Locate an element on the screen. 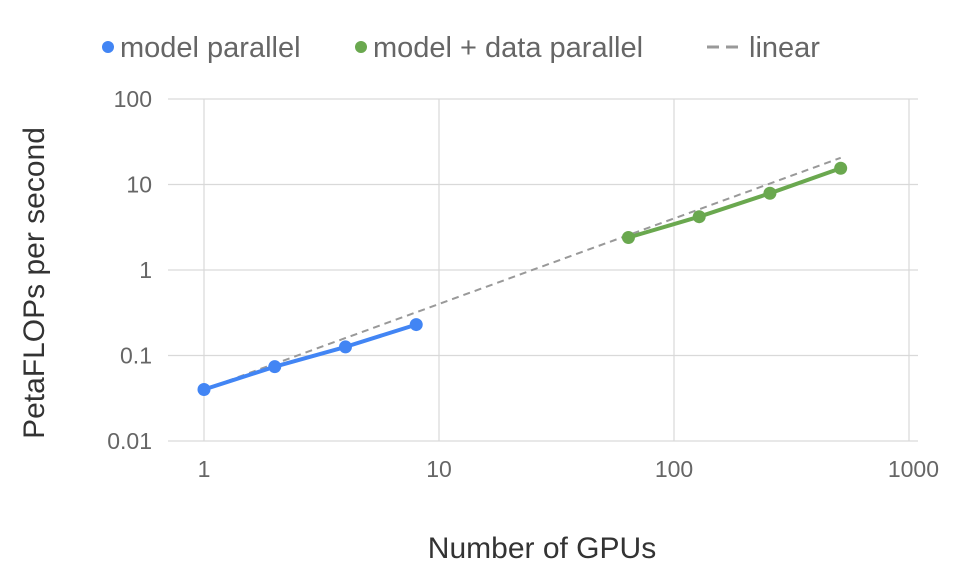  x-axis-ticks: 1 10 100 1000 is located at coordinates (568, 469).